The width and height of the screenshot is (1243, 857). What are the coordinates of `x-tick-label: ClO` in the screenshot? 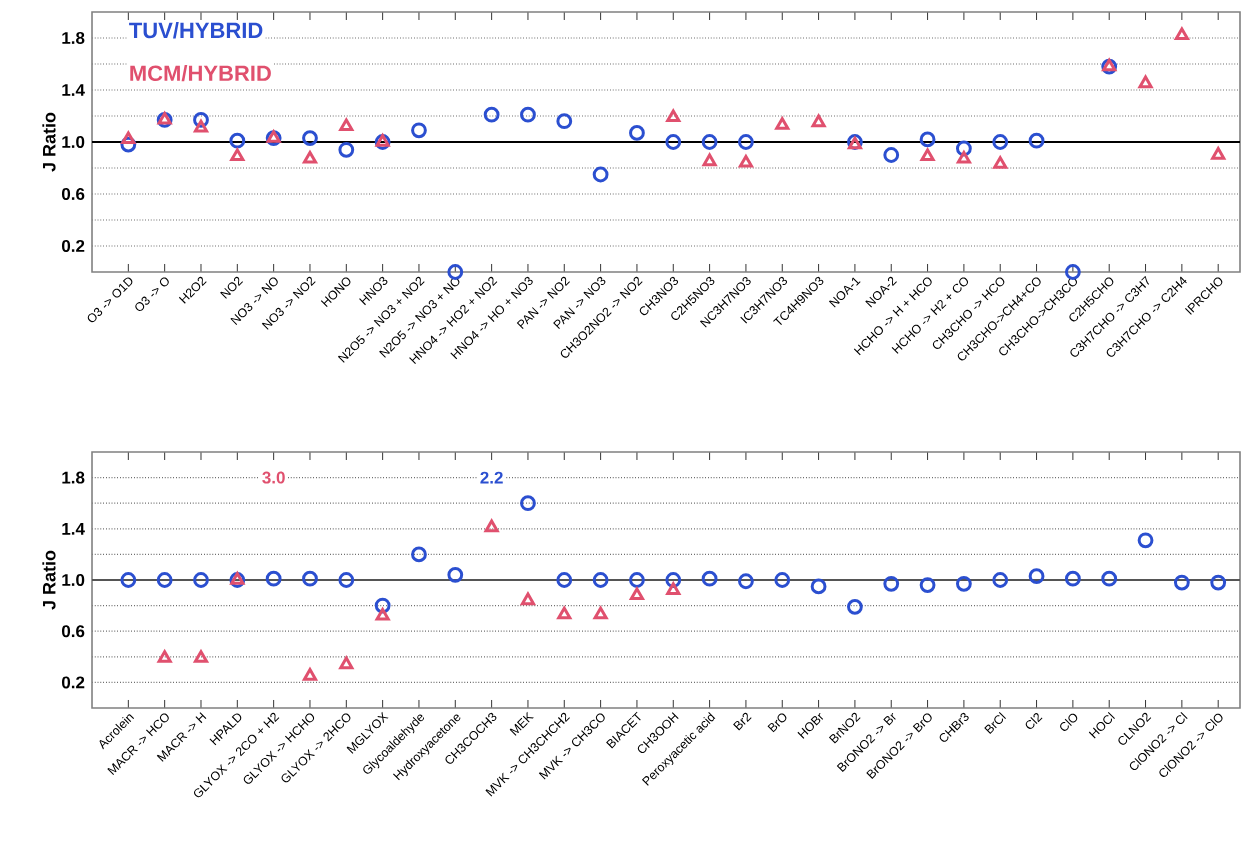 It's located at (1069, 722).